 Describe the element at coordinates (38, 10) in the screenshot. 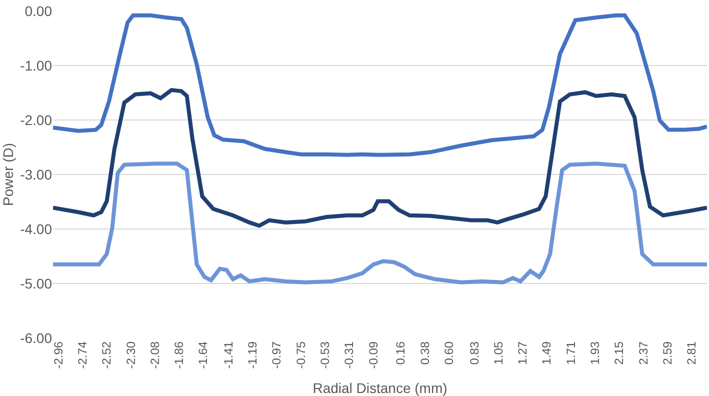

I see `y-tick-label: 0.00` at that location.